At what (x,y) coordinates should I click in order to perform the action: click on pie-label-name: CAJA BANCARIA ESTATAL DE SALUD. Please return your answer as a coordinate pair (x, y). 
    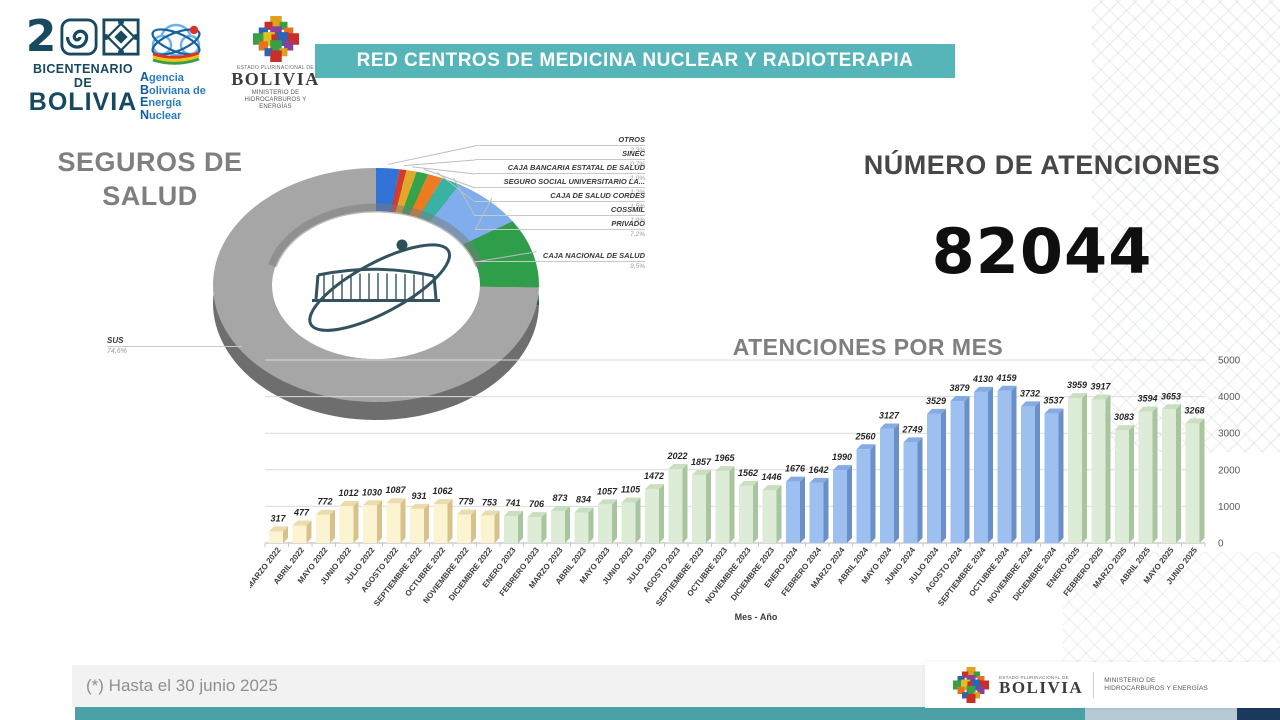
    Looking at the image, I should click on (560, 168).